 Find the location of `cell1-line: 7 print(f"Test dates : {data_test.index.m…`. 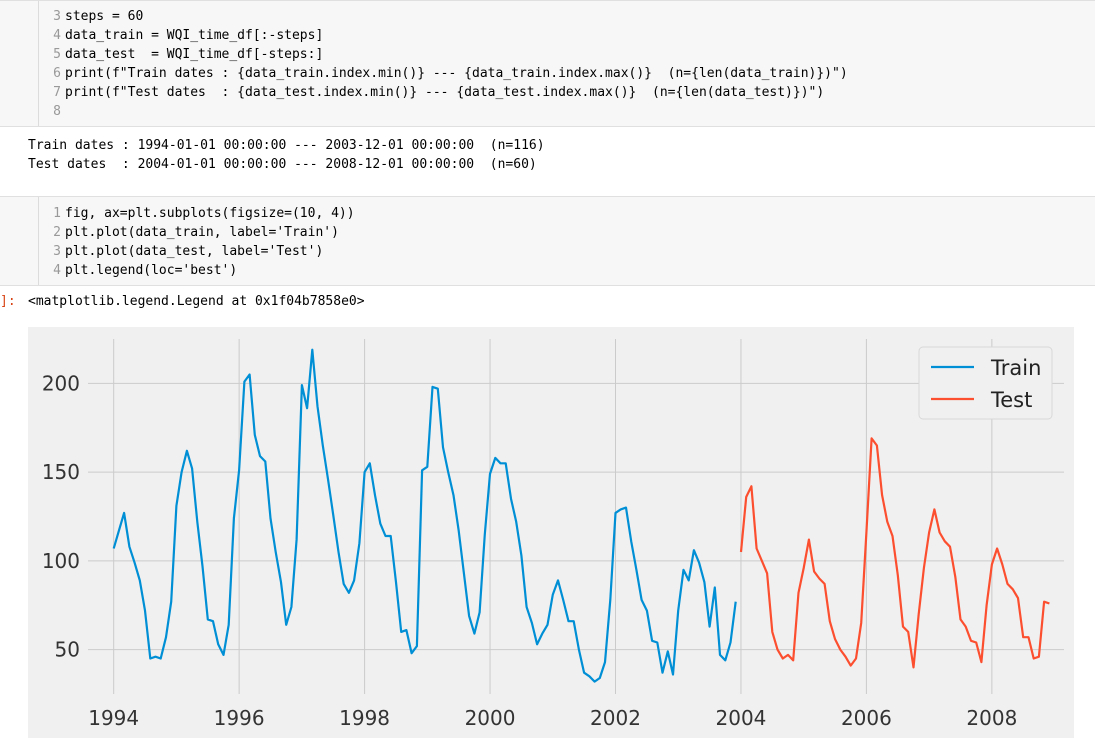

cell1-line: 7 print(f"Test dates : {data_test.index.m… is located at coordinates (431, 92).